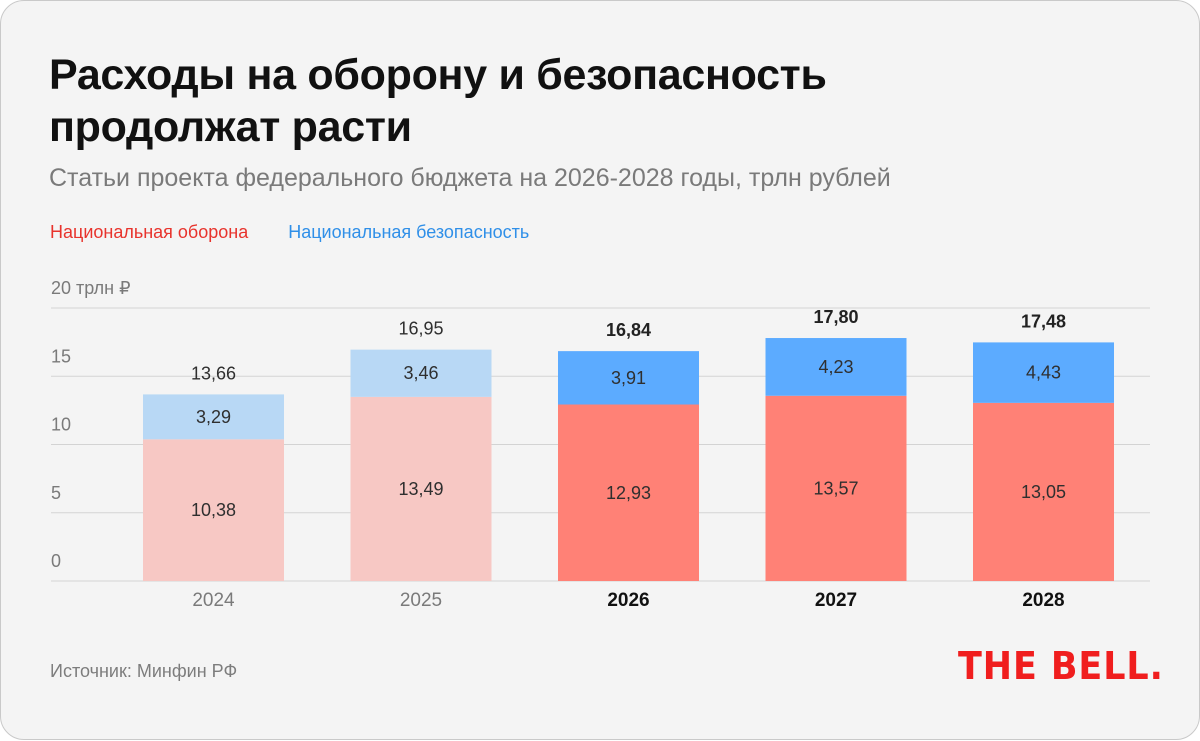  I want to click on x-axis-labels: 2024 2025 2026 2027 2028, so click(628, 600).